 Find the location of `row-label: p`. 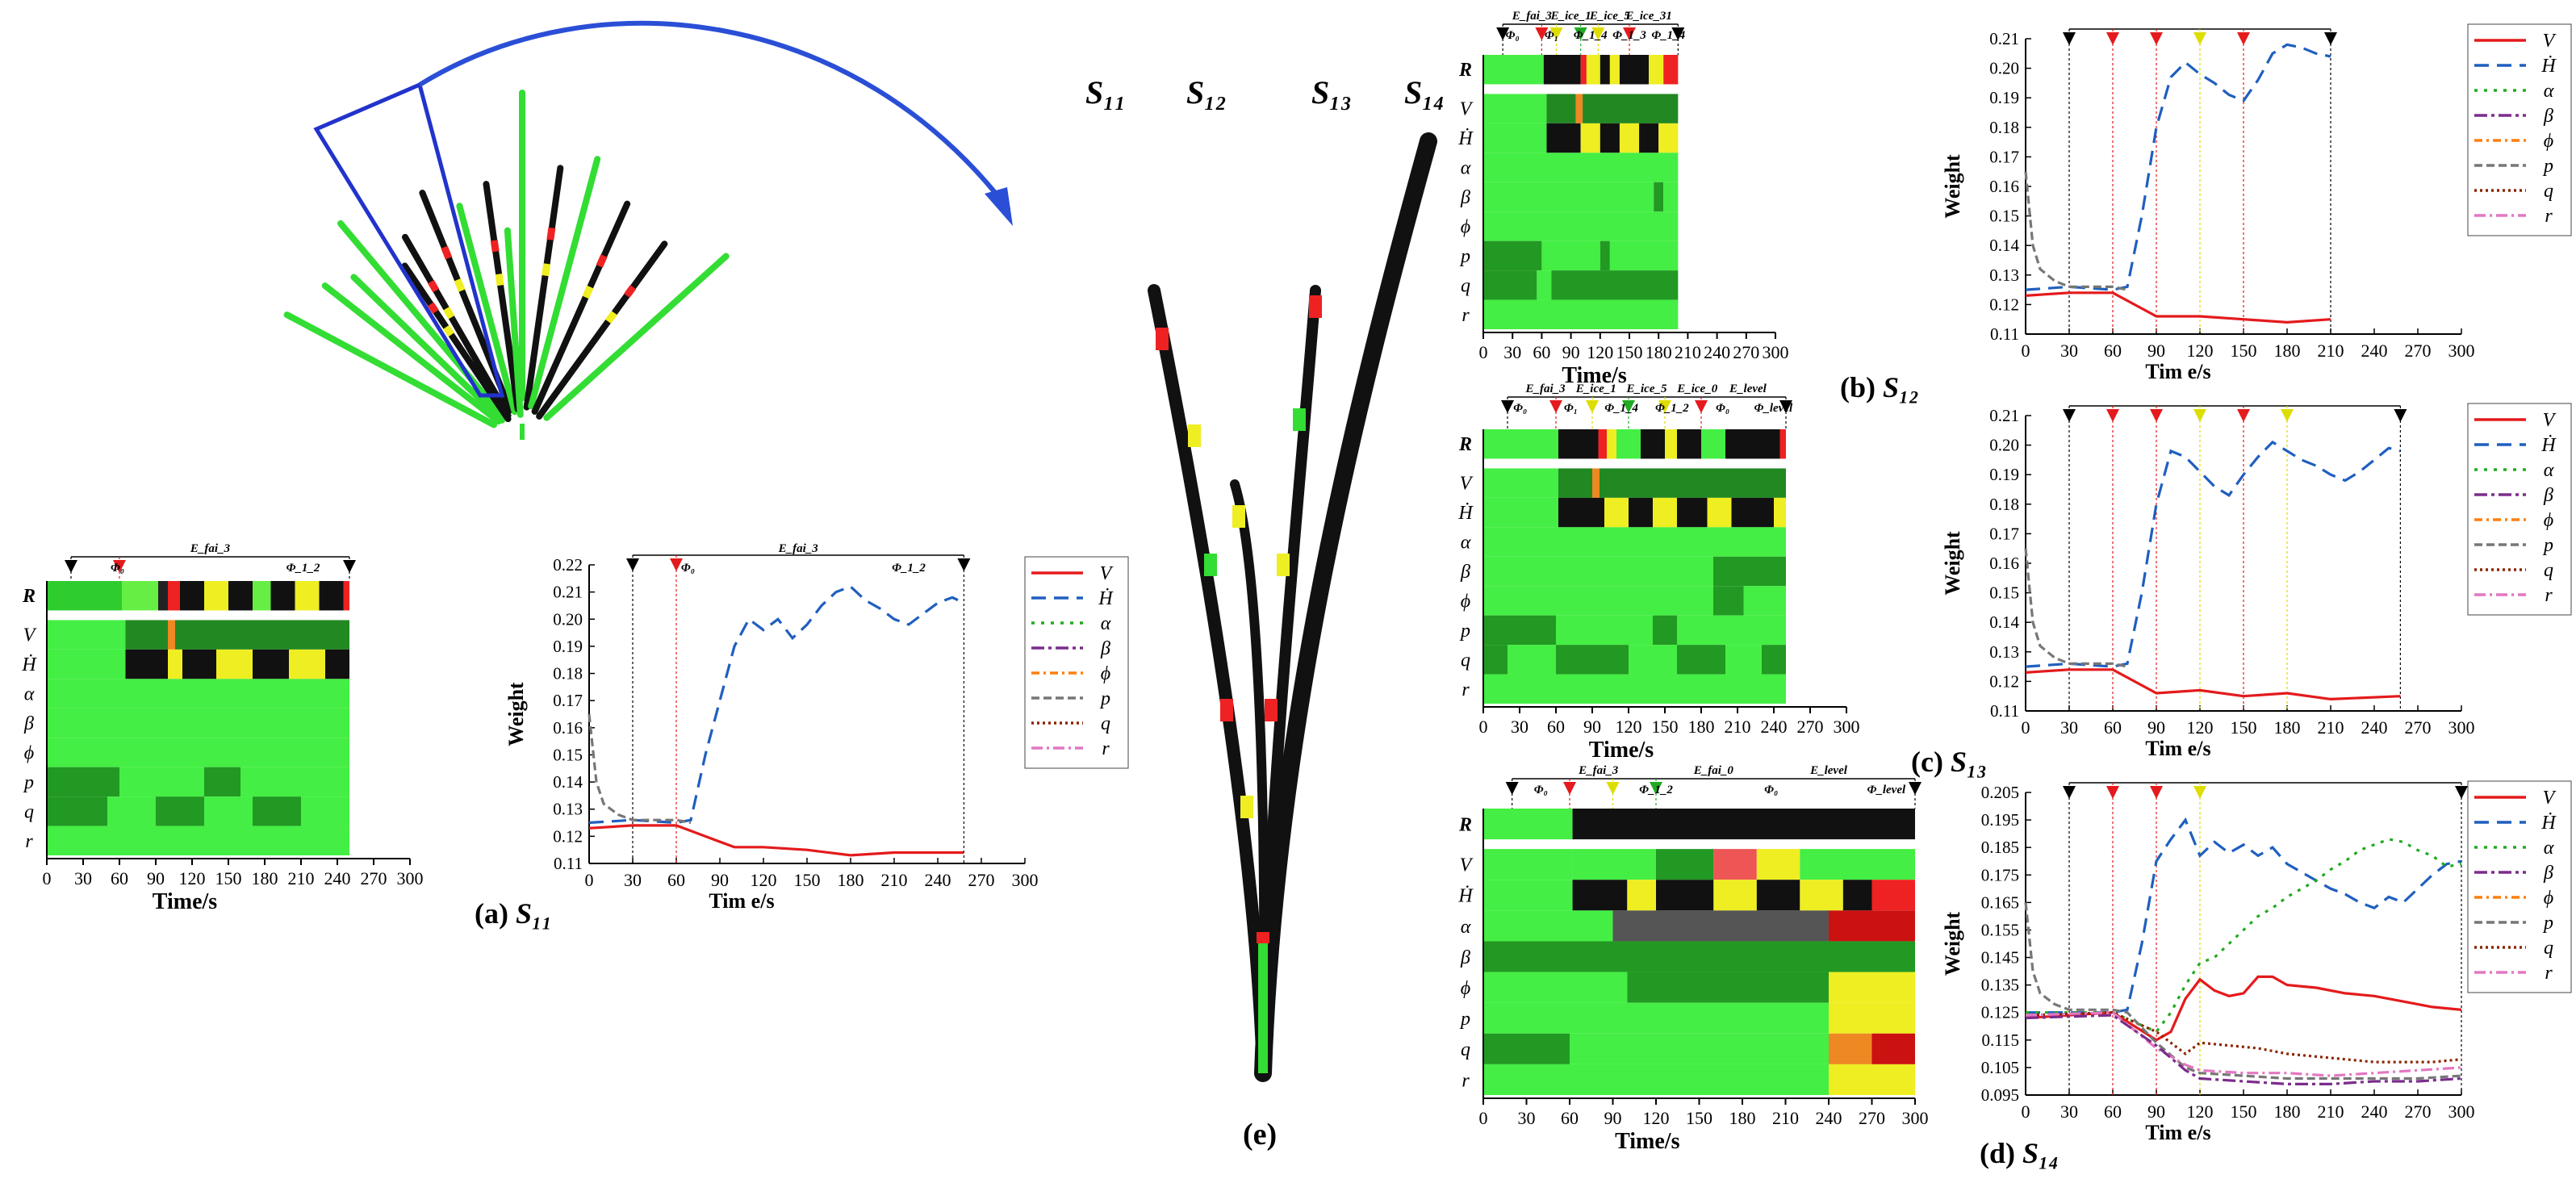

row-label: p is located at coordinates (1464, 256).